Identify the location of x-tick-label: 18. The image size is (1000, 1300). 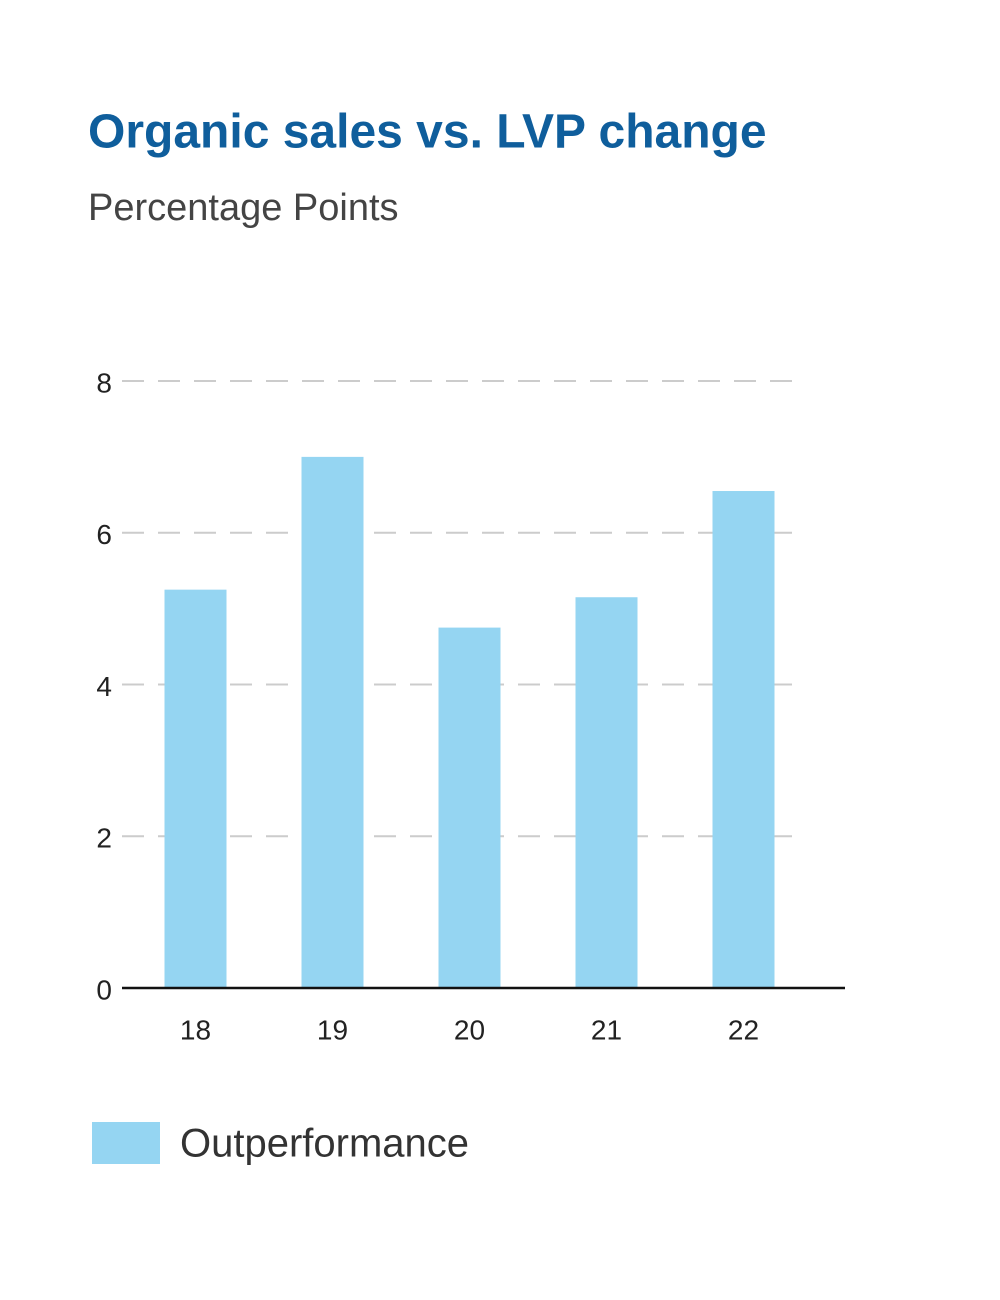
(195, 1029).